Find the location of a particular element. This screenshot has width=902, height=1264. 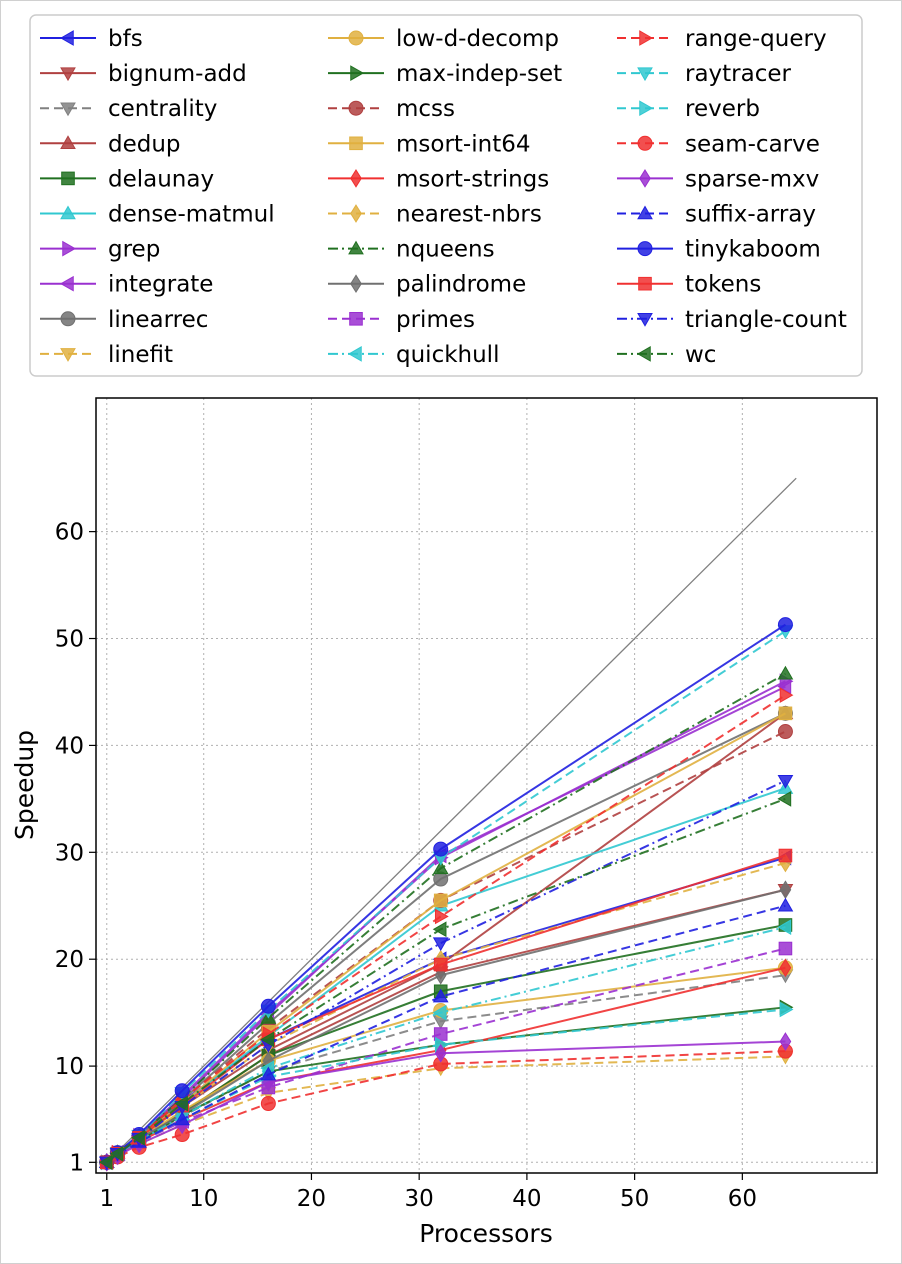

y-tick-label: 40 is located at coordinates (69, 746).